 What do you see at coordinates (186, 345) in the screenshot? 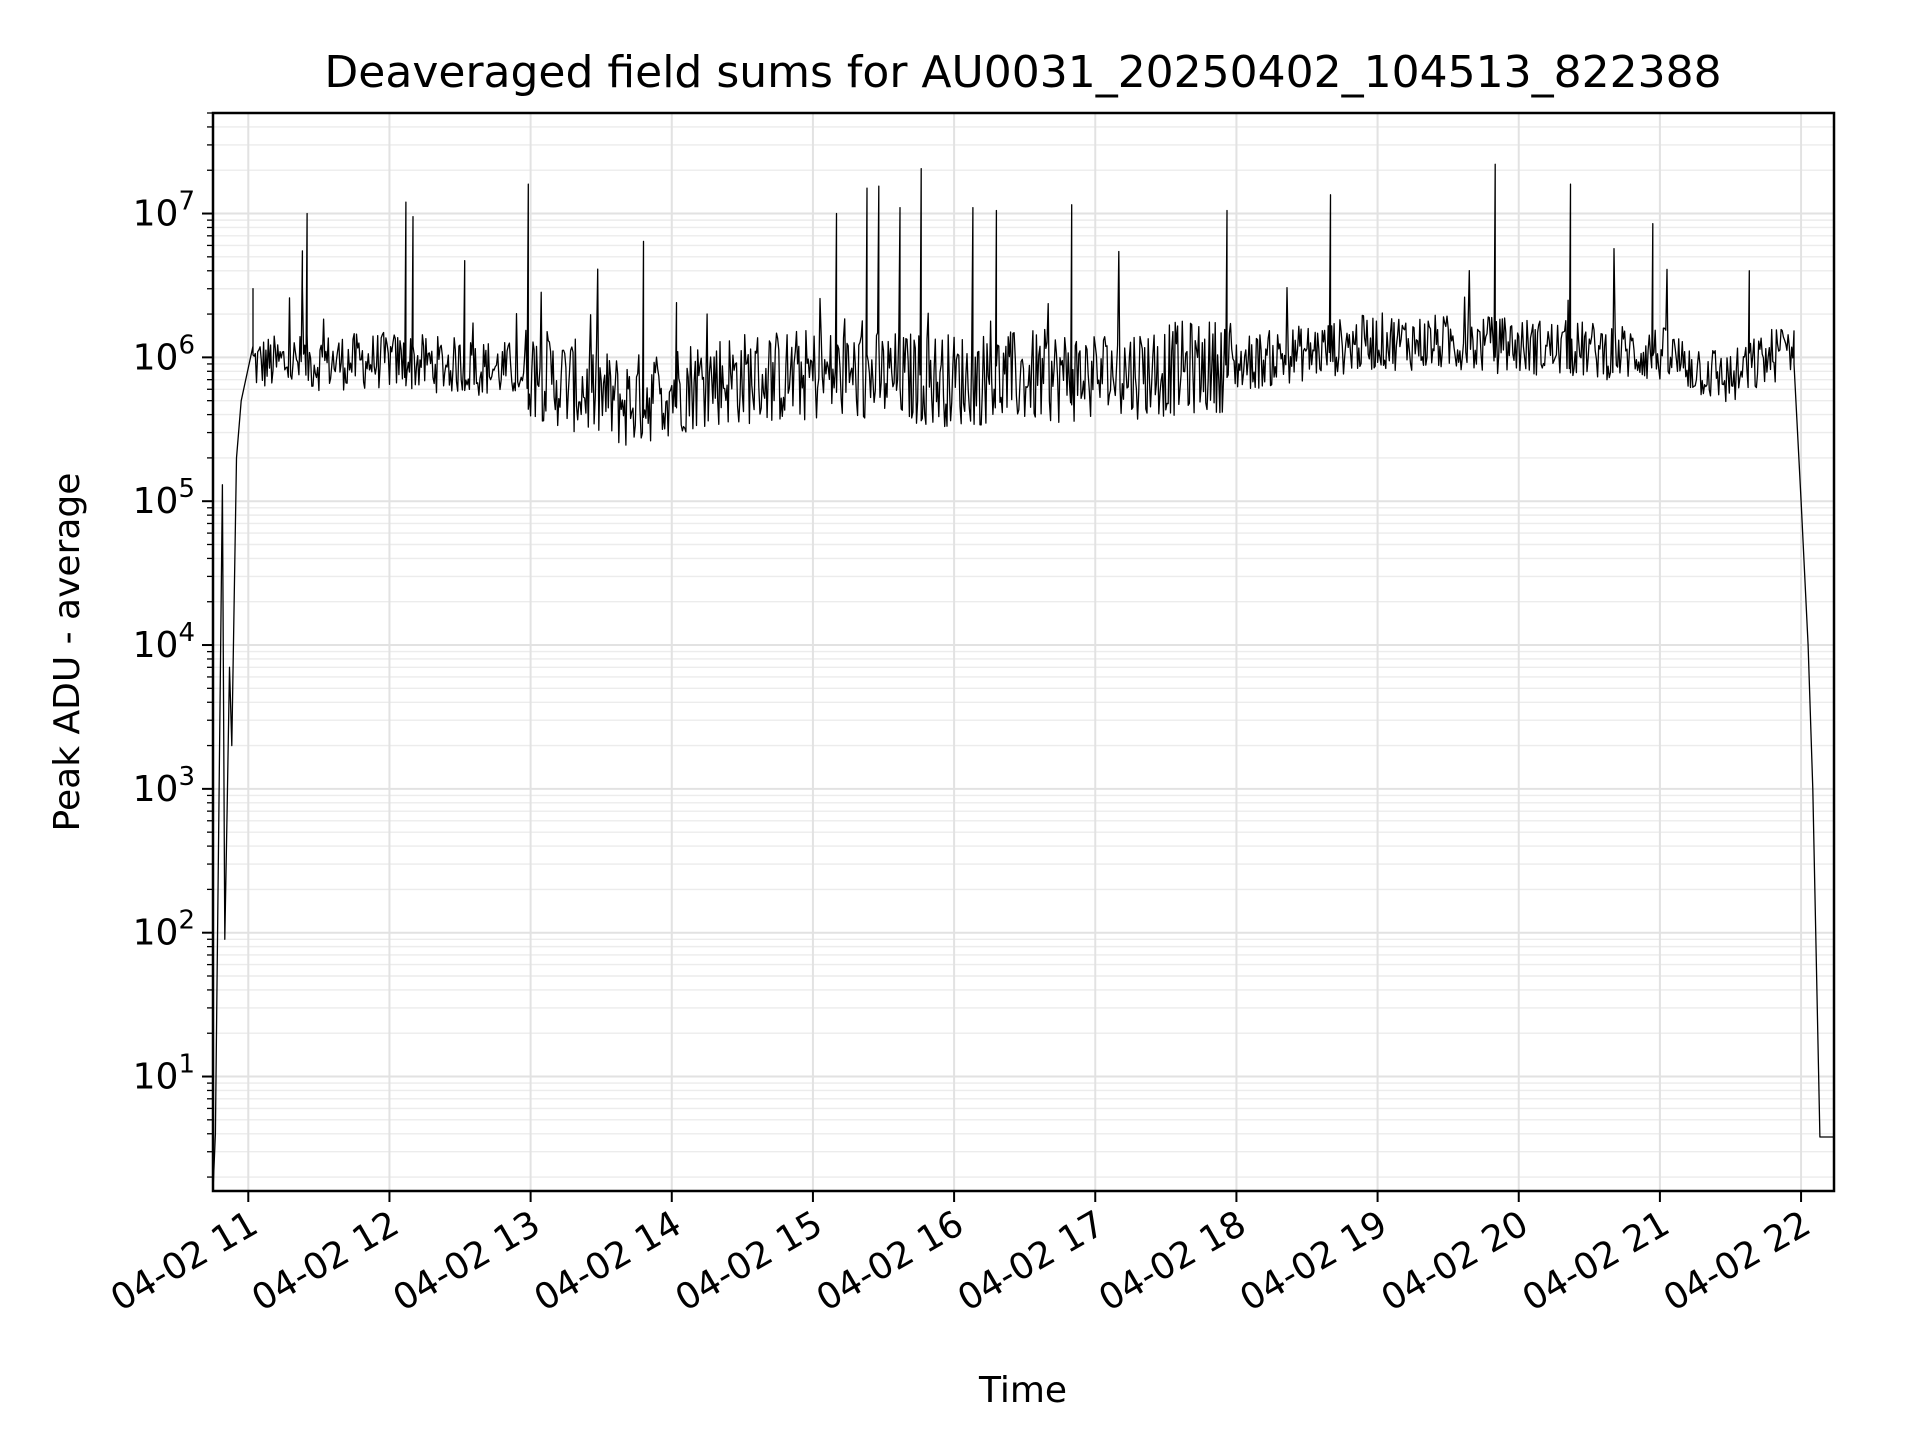
I see `y-tick-exponent: 6` at bounding box center [186, 345].